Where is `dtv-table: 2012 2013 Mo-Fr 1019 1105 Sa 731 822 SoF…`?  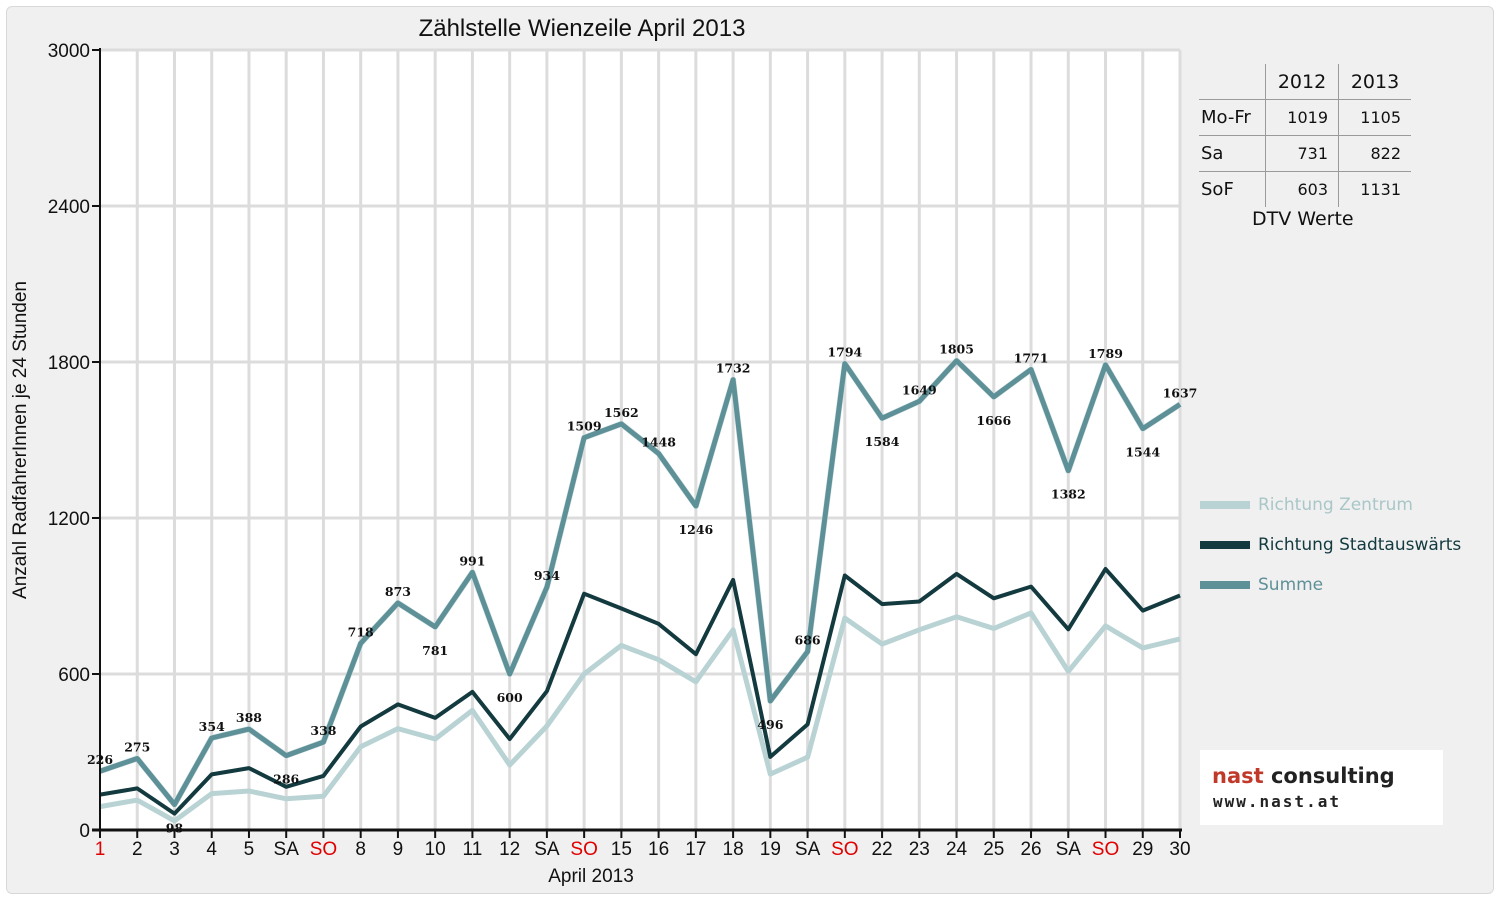 dtv-table: 2012 2013 Mo-Fr 1019 1105 Sa 731 822 SoF… is located at coordinates (1305, 135).